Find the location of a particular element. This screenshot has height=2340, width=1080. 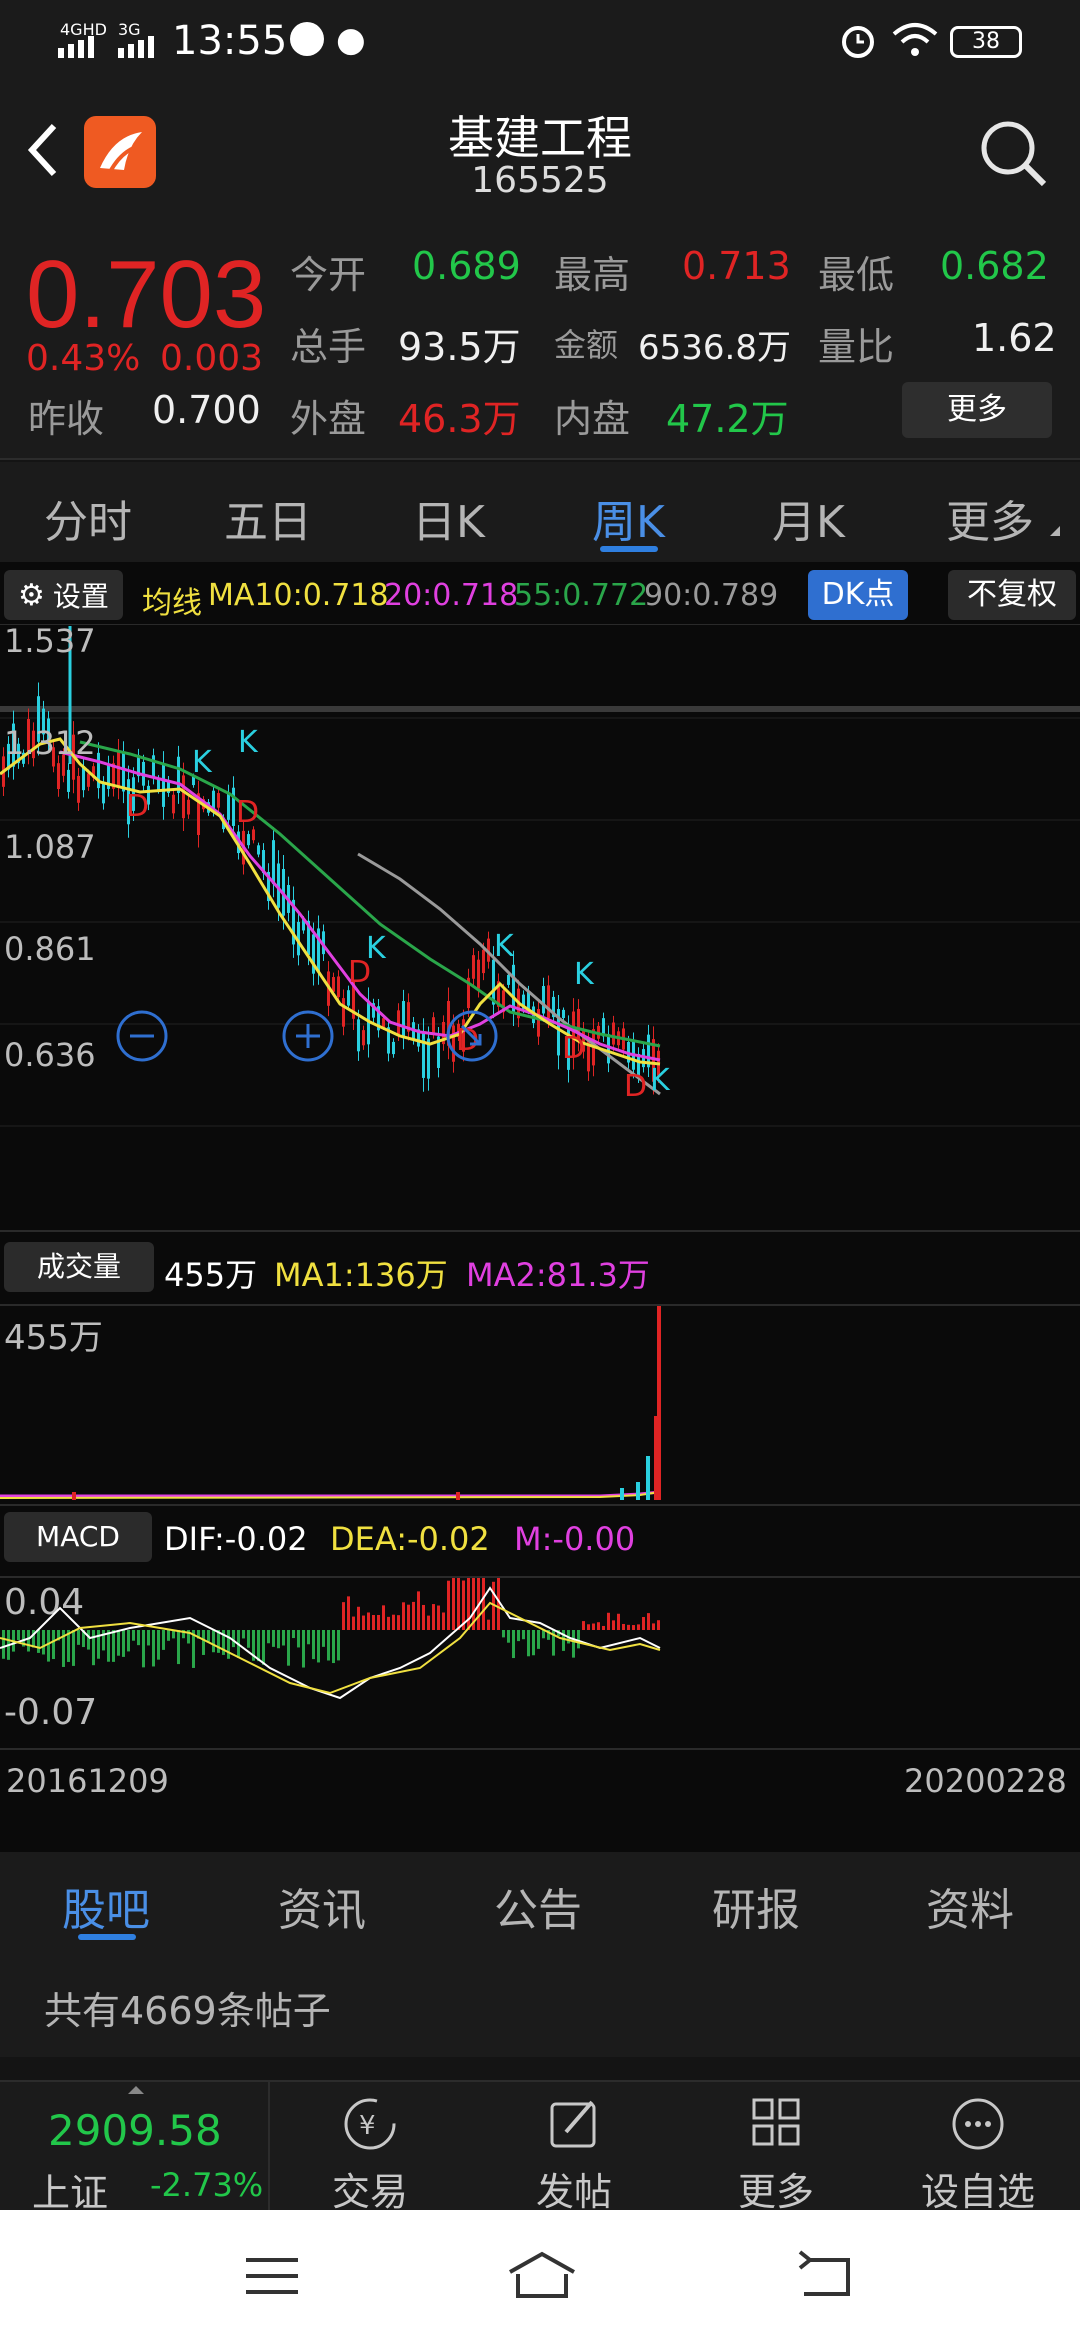

settings-button: ⚙ 设置 is located at coordinates (63, 595).